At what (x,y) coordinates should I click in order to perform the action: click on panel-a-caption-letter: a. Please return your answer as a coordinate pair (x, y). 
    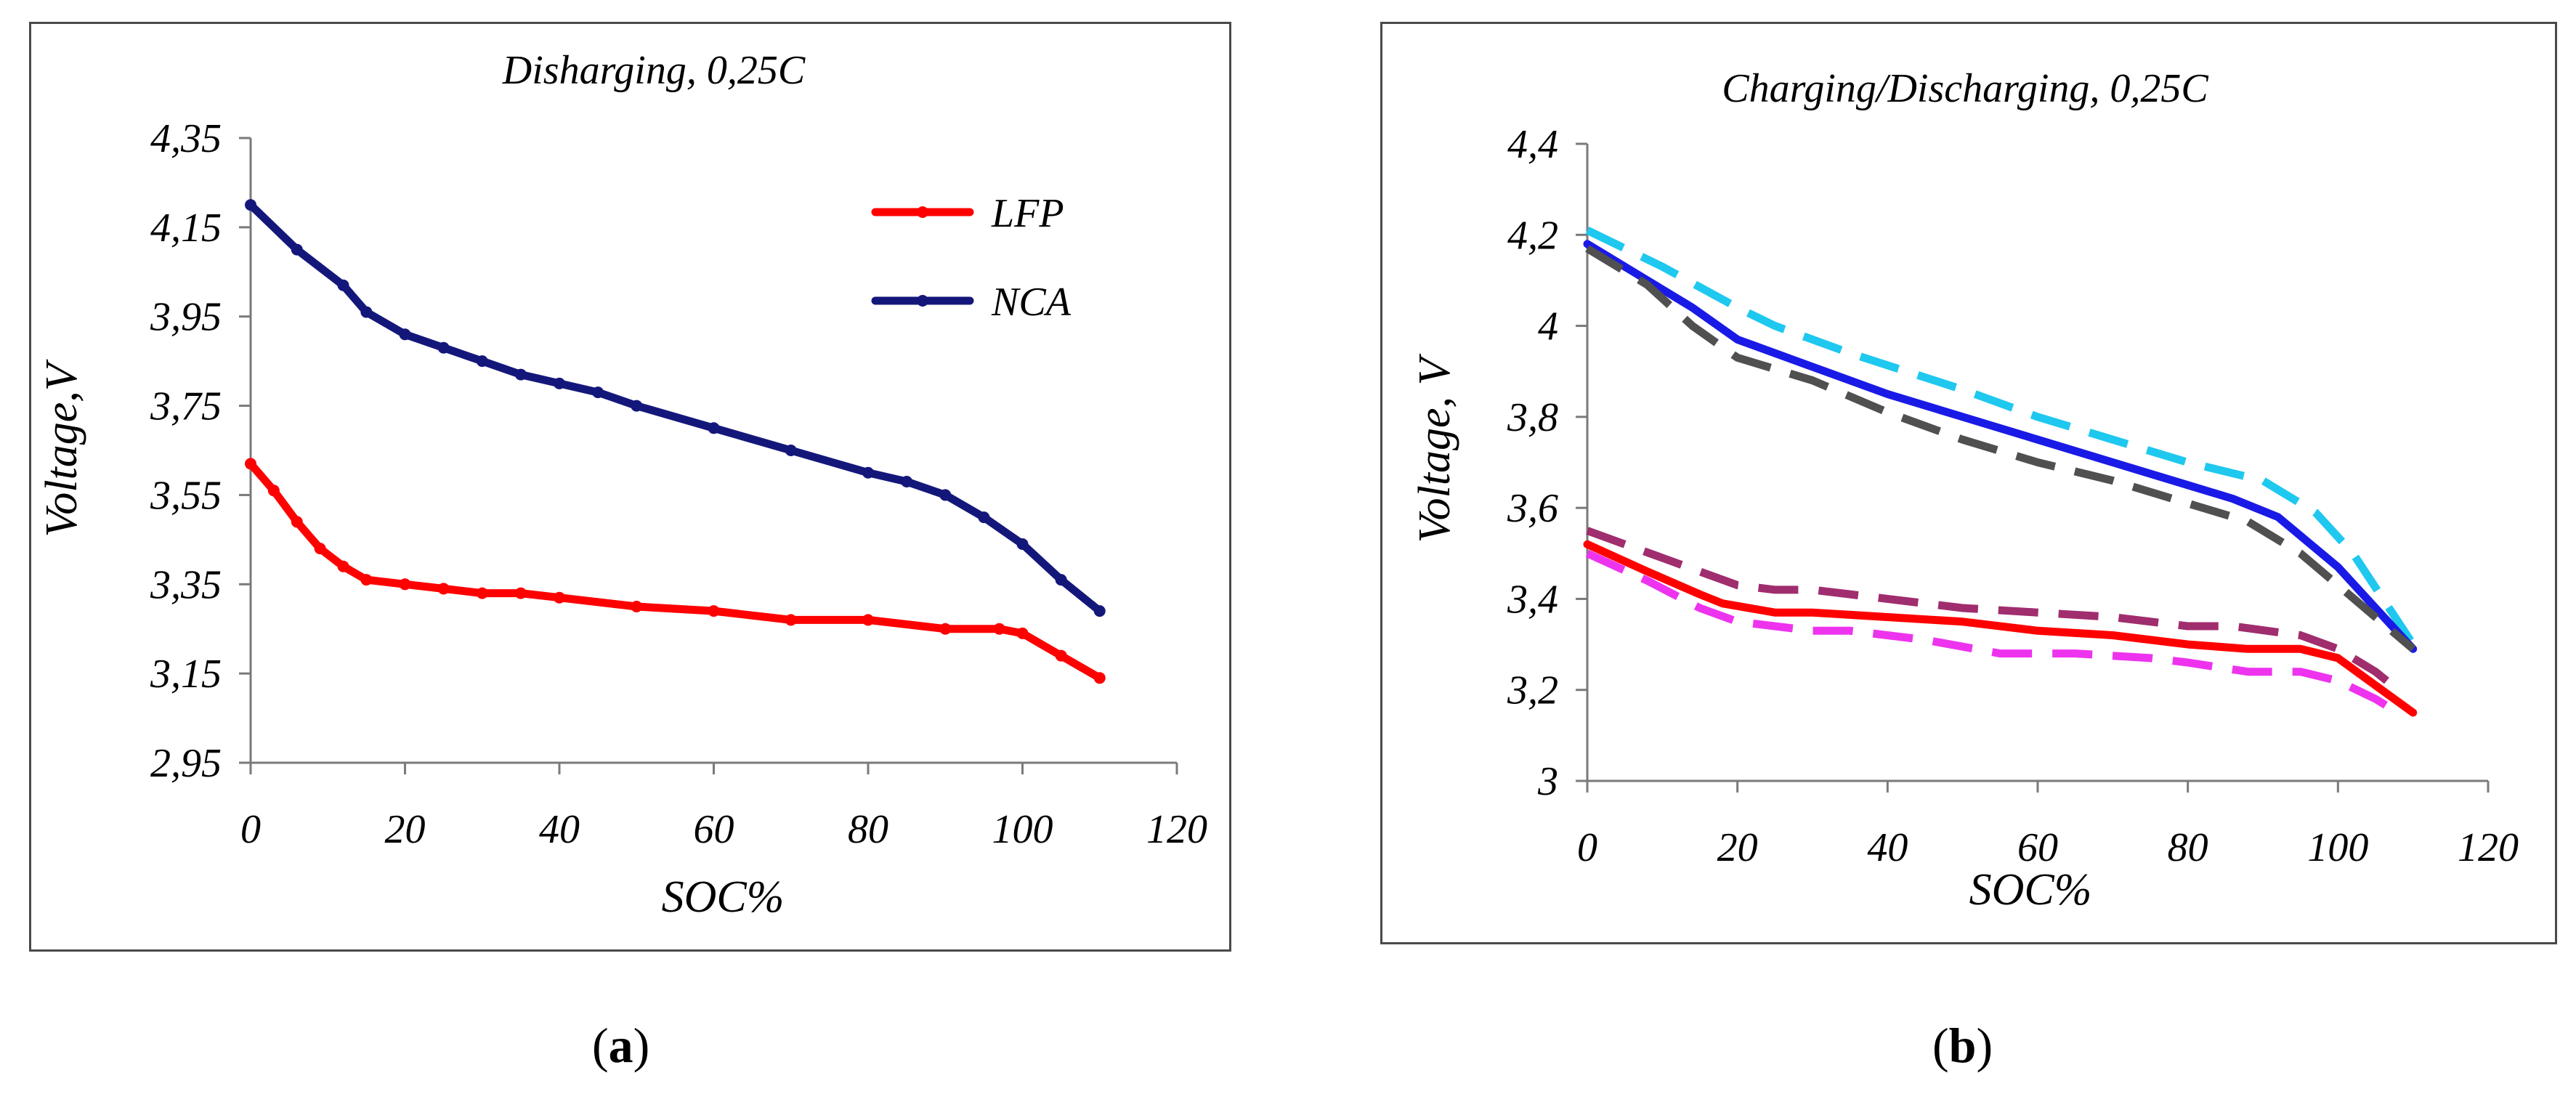
    Looking at the image, I should click on (620, 1045).